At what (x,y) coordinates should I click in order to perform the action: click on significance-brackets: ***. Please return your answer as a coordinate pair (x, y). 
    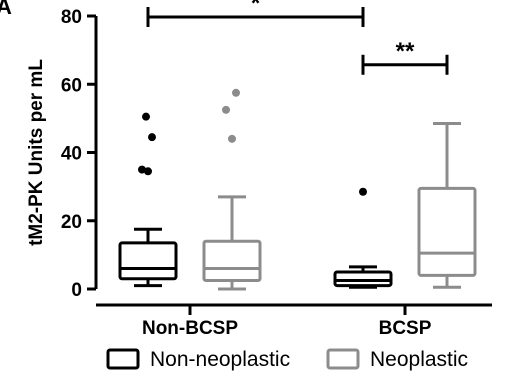
    Looking at the image, I should click on (297, 37).